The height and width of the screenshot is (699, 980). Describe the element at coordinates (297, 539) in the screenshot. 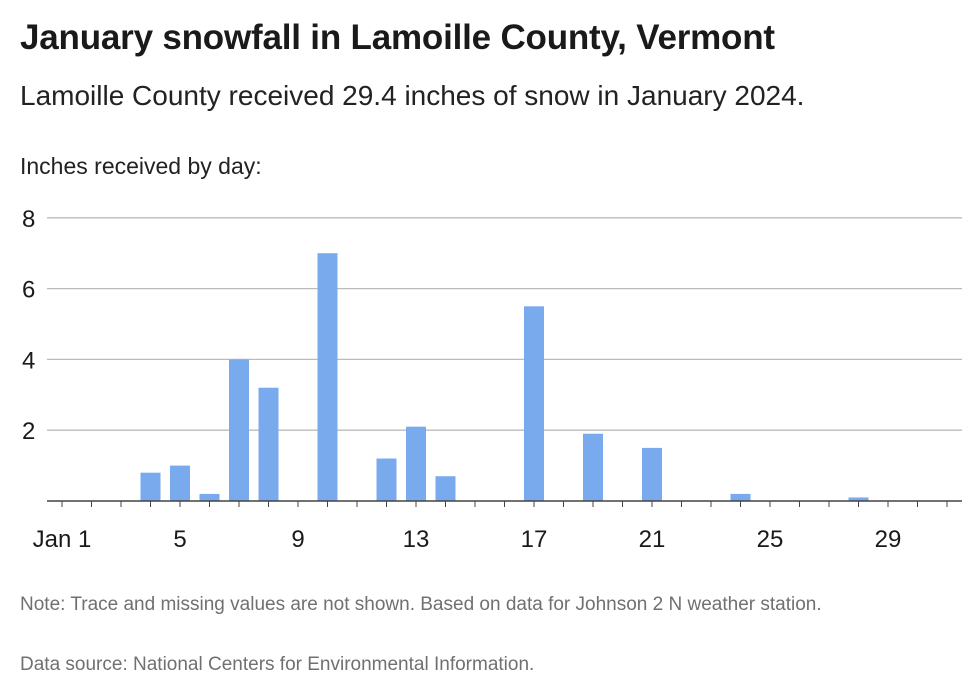

I see `x-tick-label: 9` at that location.